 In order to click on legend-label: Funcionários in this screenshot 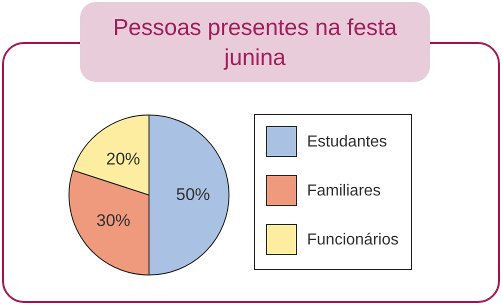, I will do `click(353, 240)`.